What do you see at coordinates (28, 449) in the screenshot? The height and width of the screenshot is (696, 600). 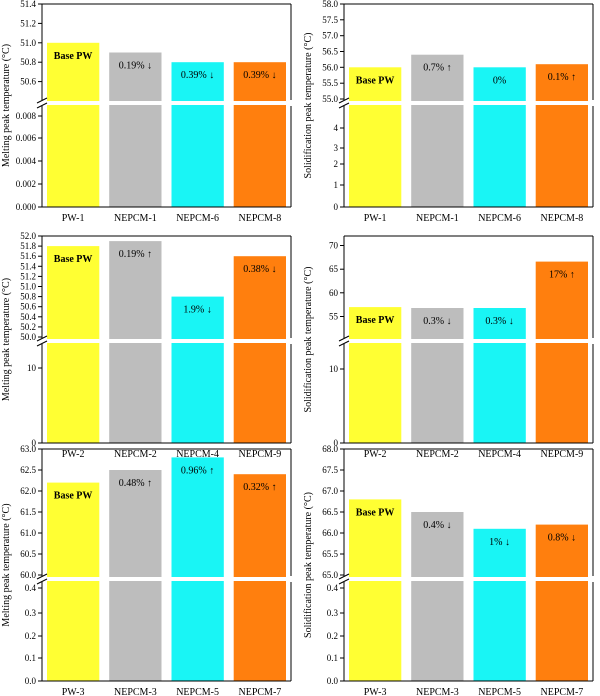 I see `y-tick-label: 63.0` at bounding box center [28, 449].